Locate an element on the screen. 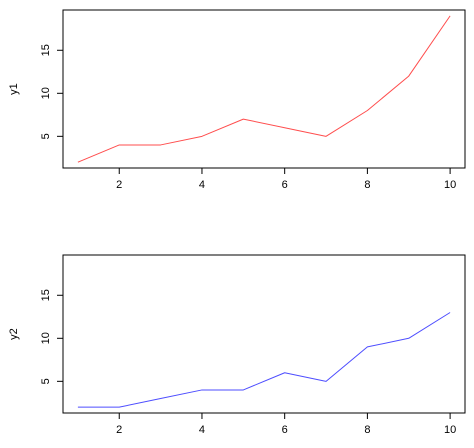  y-tick-label-2-10: 10 is located at coordinates (46, 338).